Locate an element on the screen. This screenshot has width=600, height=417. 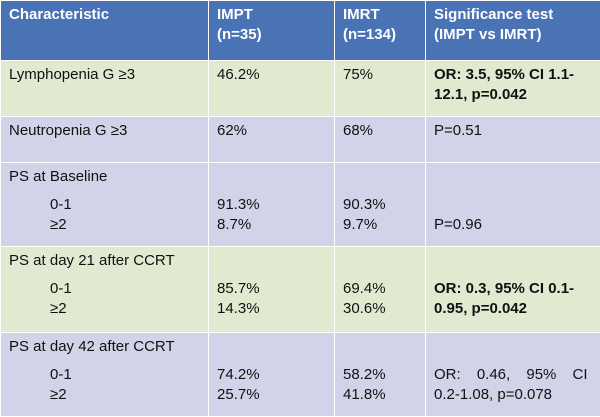
table-row-neutropenia: Neutropenia G ≥3 62% 68% P=0.51 is located at coordinates (300, 140).